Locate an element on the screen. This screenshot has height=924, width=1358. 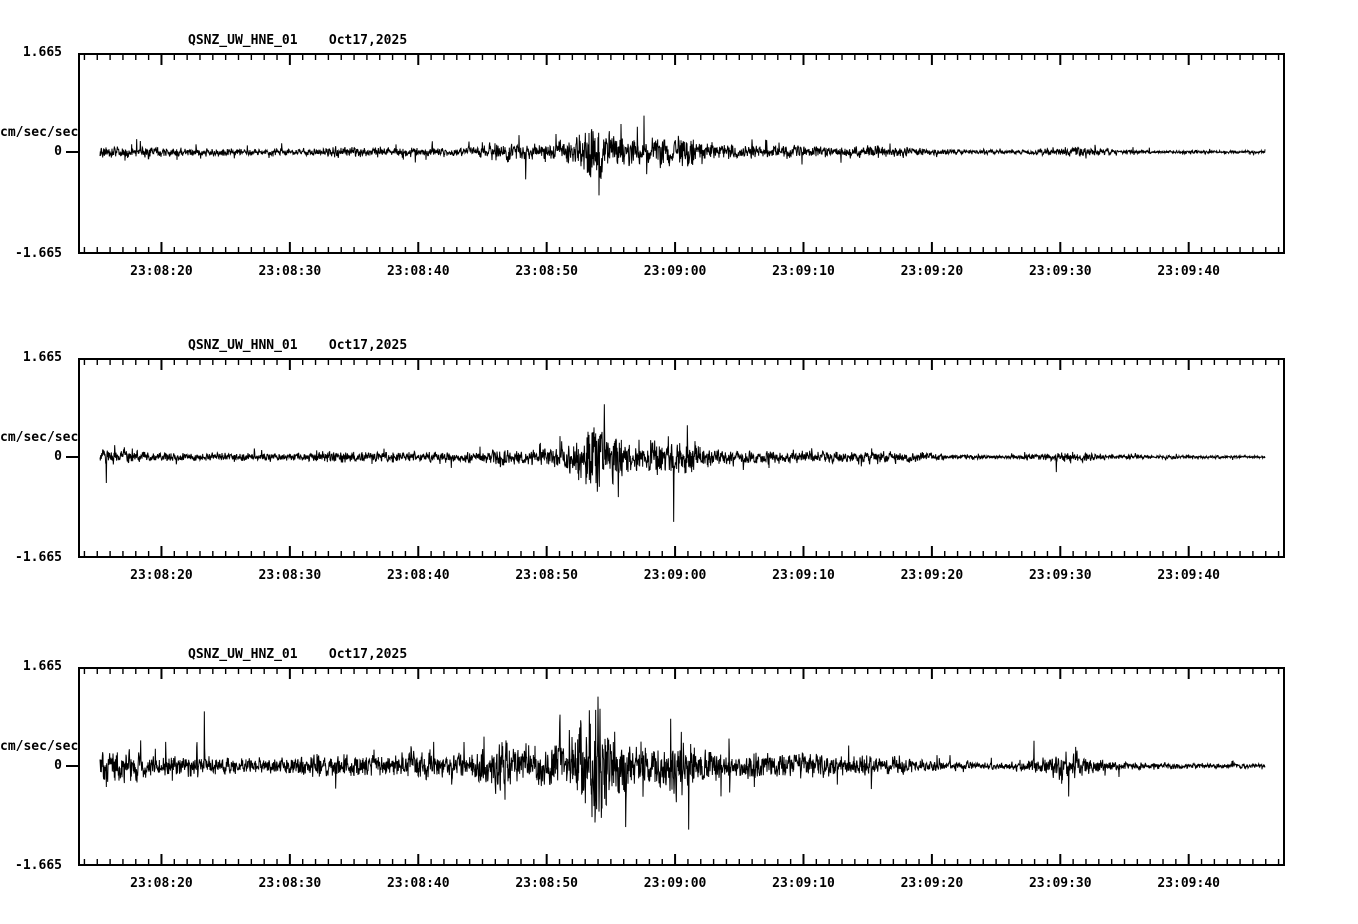
panel-title: QSNZ_UW_HNE_01 Oct17,2025 is located at coordinates (298, 40).